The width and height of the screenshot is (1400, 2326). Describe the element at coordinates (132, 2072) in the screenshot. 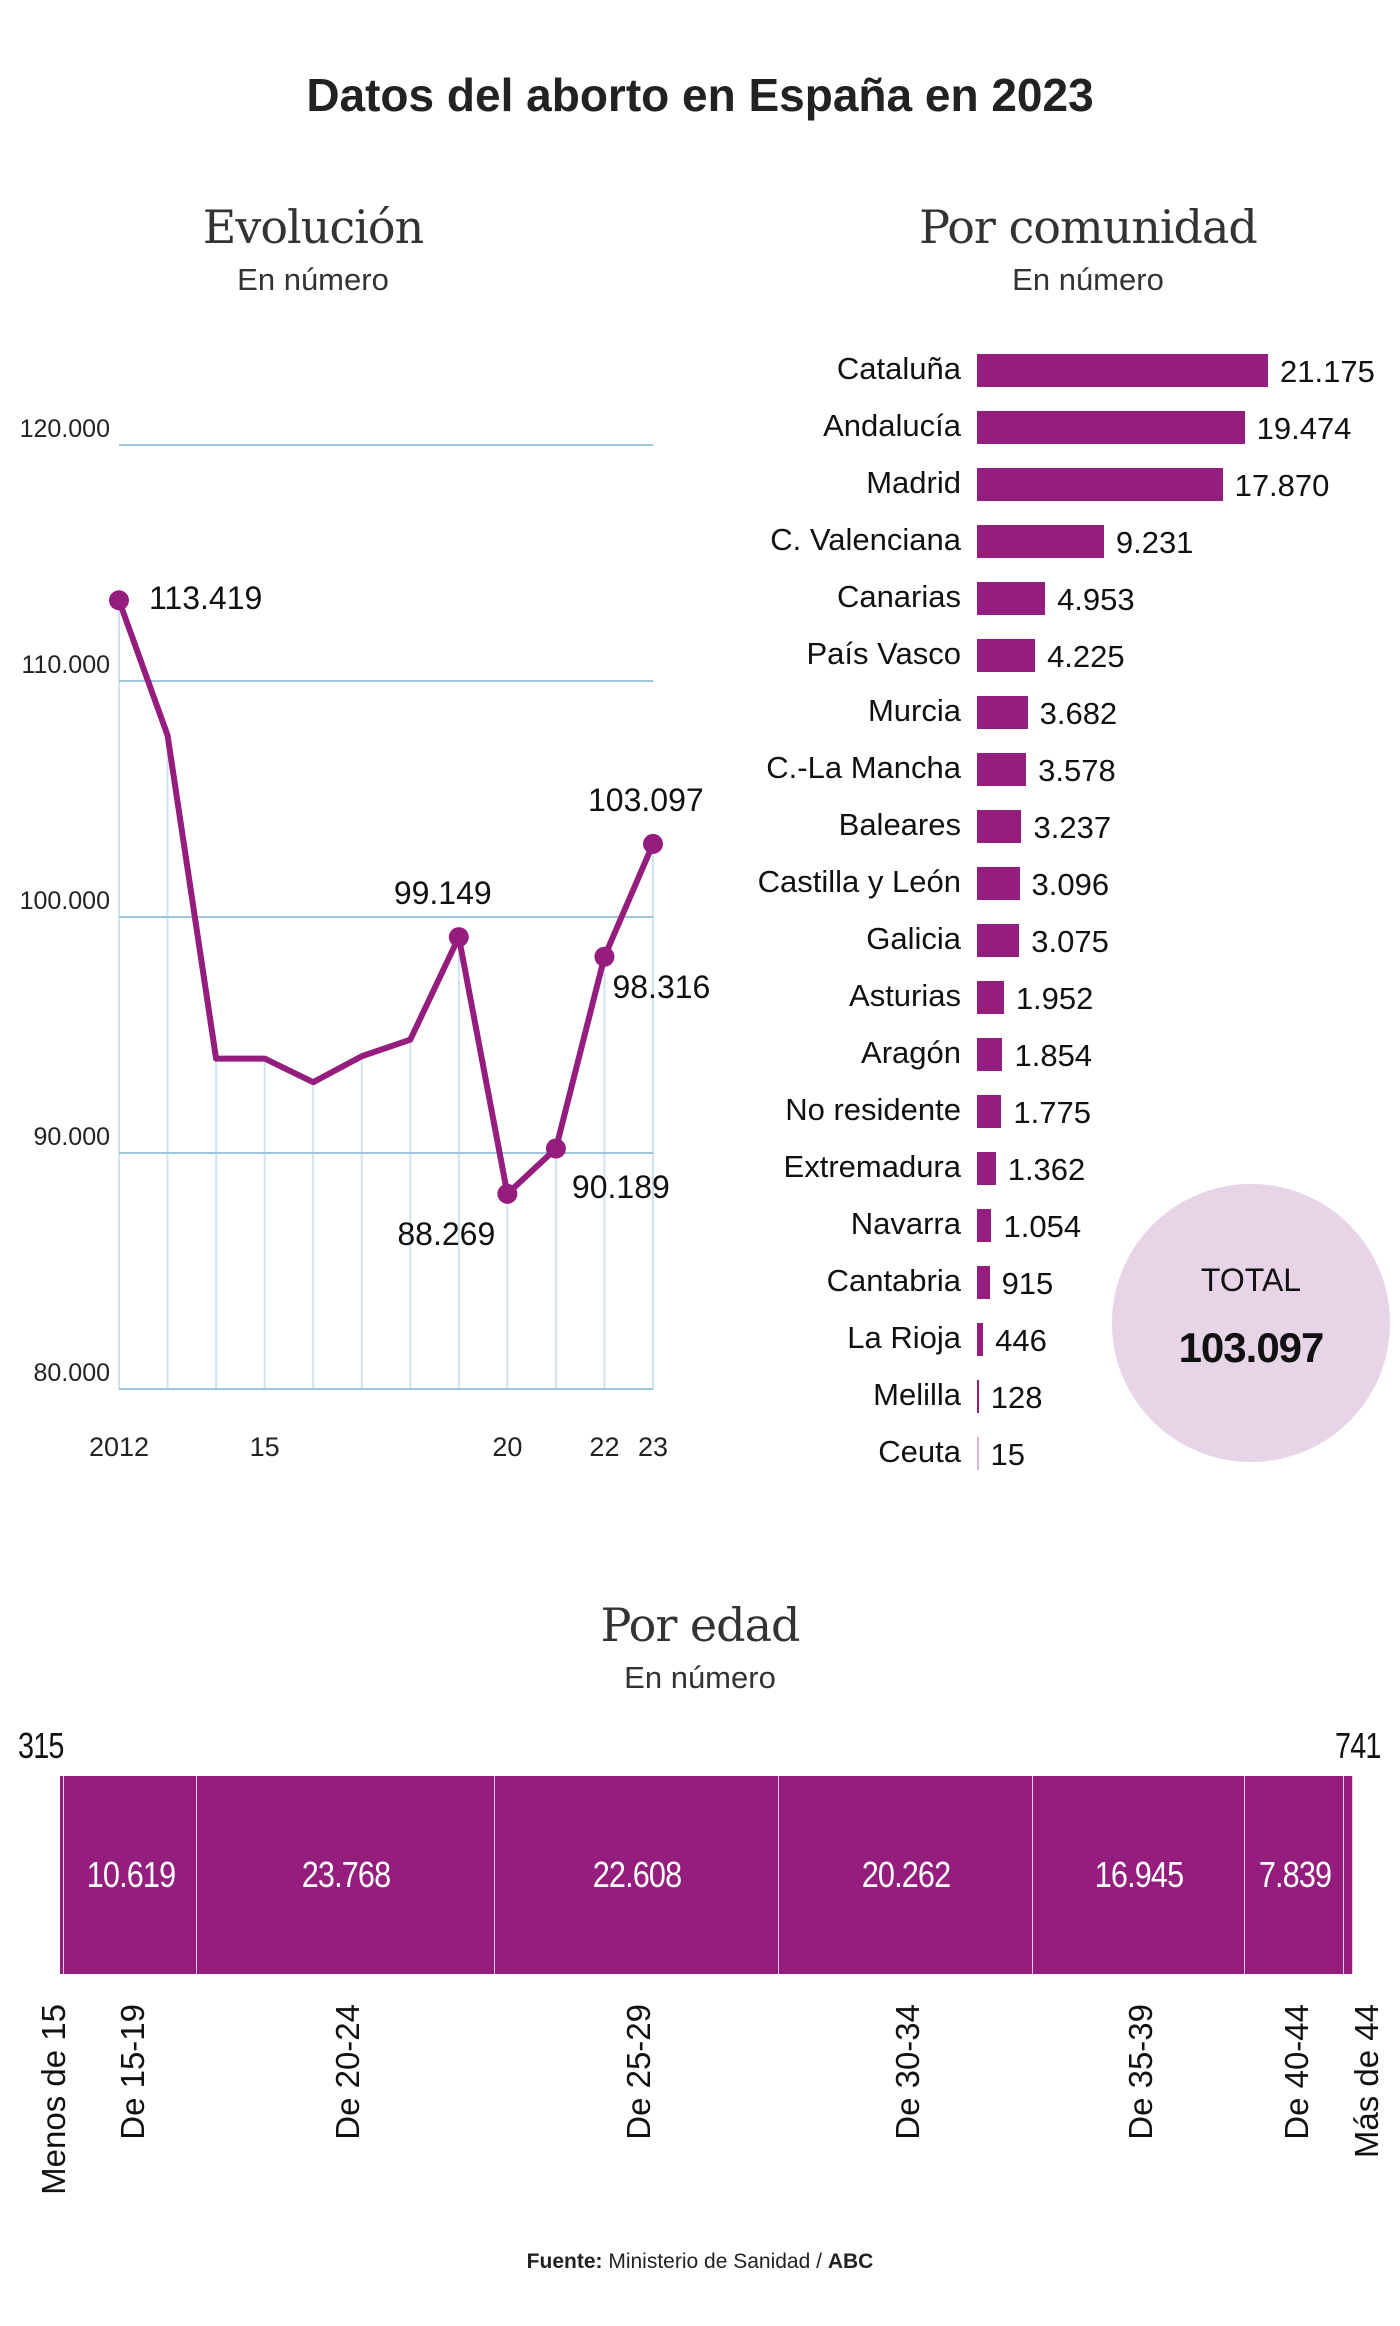

I see `age-category-label: De 15-19` at that location.